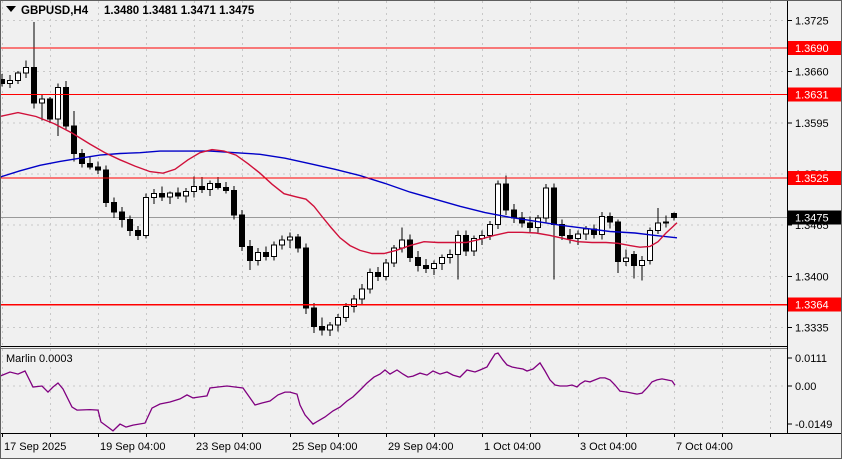 This screenshot has width=842, height=459. Describe the element at coordinates (11, 9) in the screenshot. I see `symbol-marker-triangle-icon` at that location.